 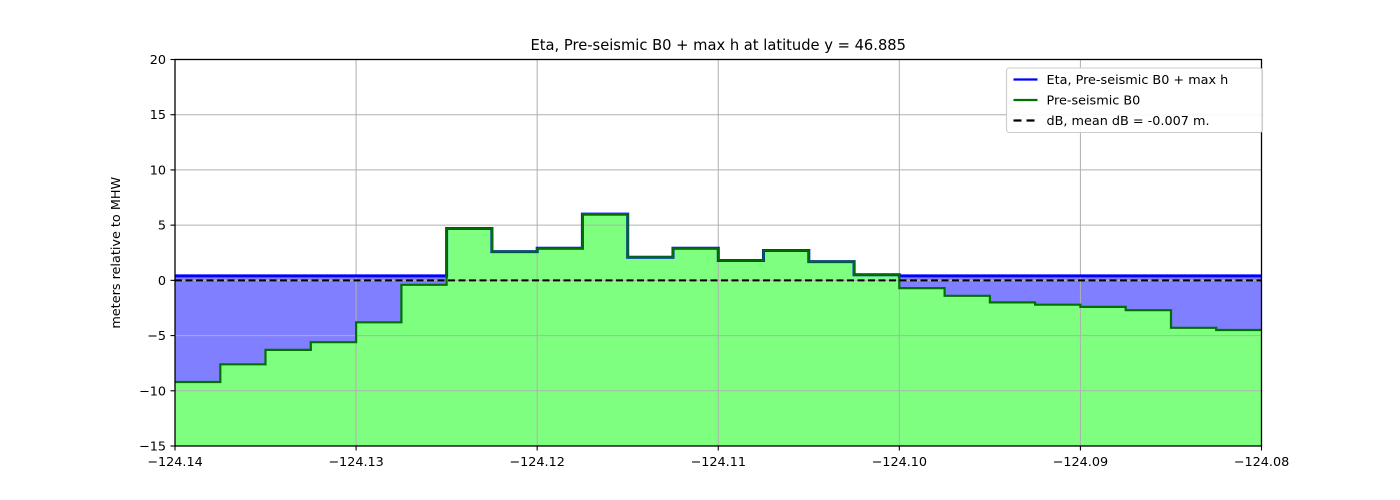 What do you see at coordinates (356, 462) in the screenshot?
I see `x-tick-label: −124.13` at bounding box center [356, 462].